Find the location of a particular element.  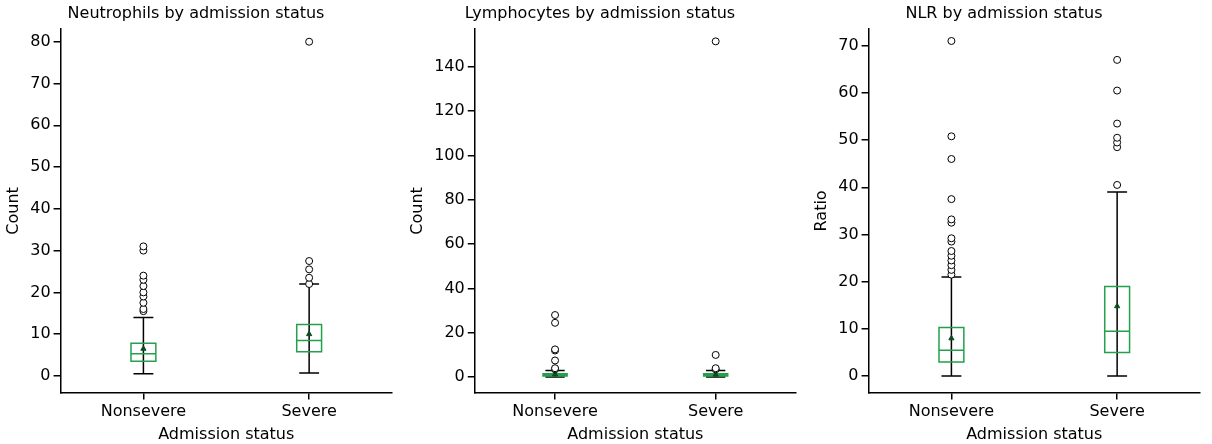

chart-title: Neutrophils by admission status is located at coordinates (196, 12).